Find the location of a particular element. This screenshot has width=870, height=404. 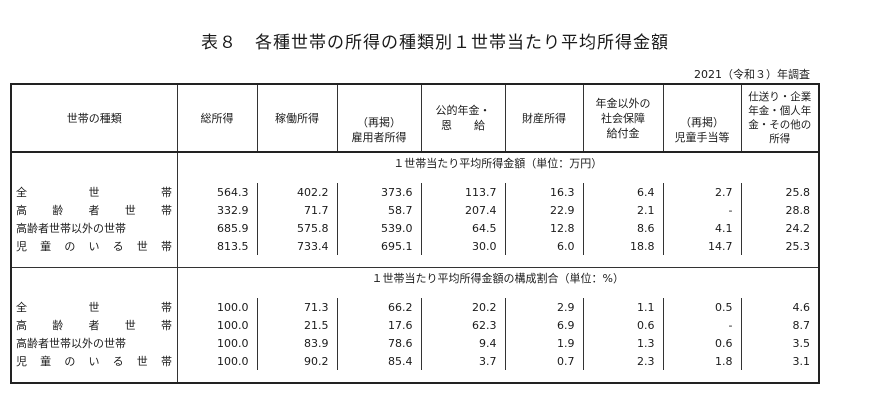

table-cell: 24.2 is located at coordinates (779, 228).